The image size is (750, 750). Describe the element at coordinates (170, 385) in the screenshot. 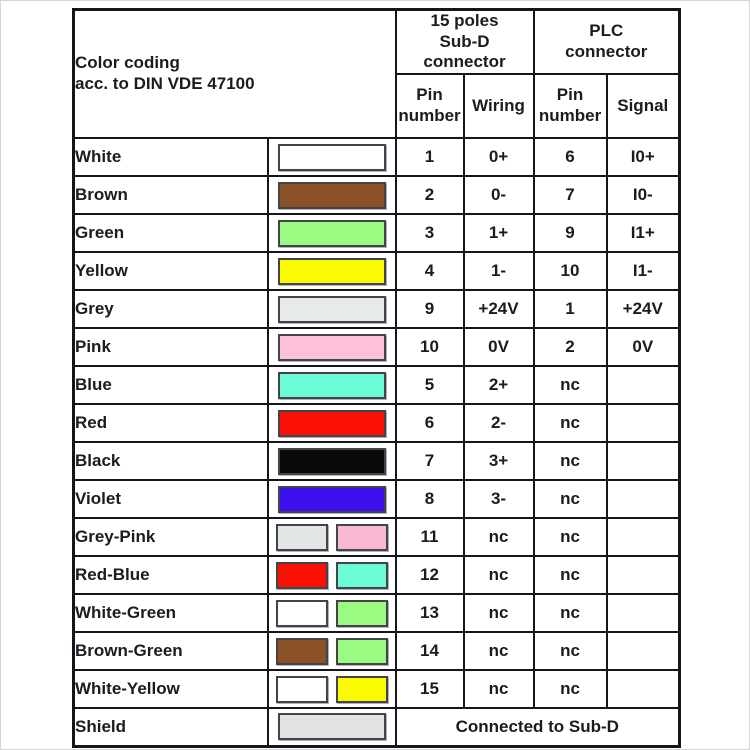

I see `color-name: Blue` at that location.